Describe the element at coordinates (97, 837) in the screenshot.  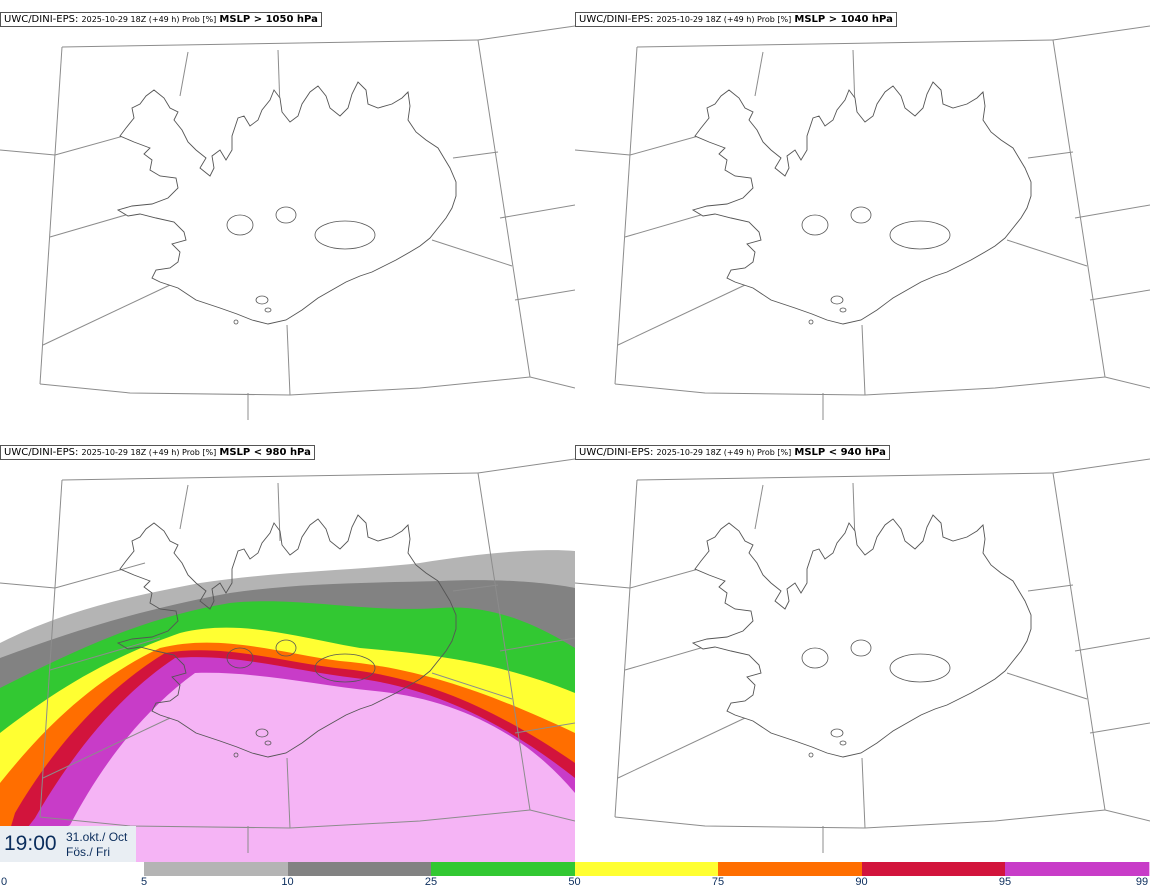
I see `valid-time-date: 31.okt./ Oct` at that location.